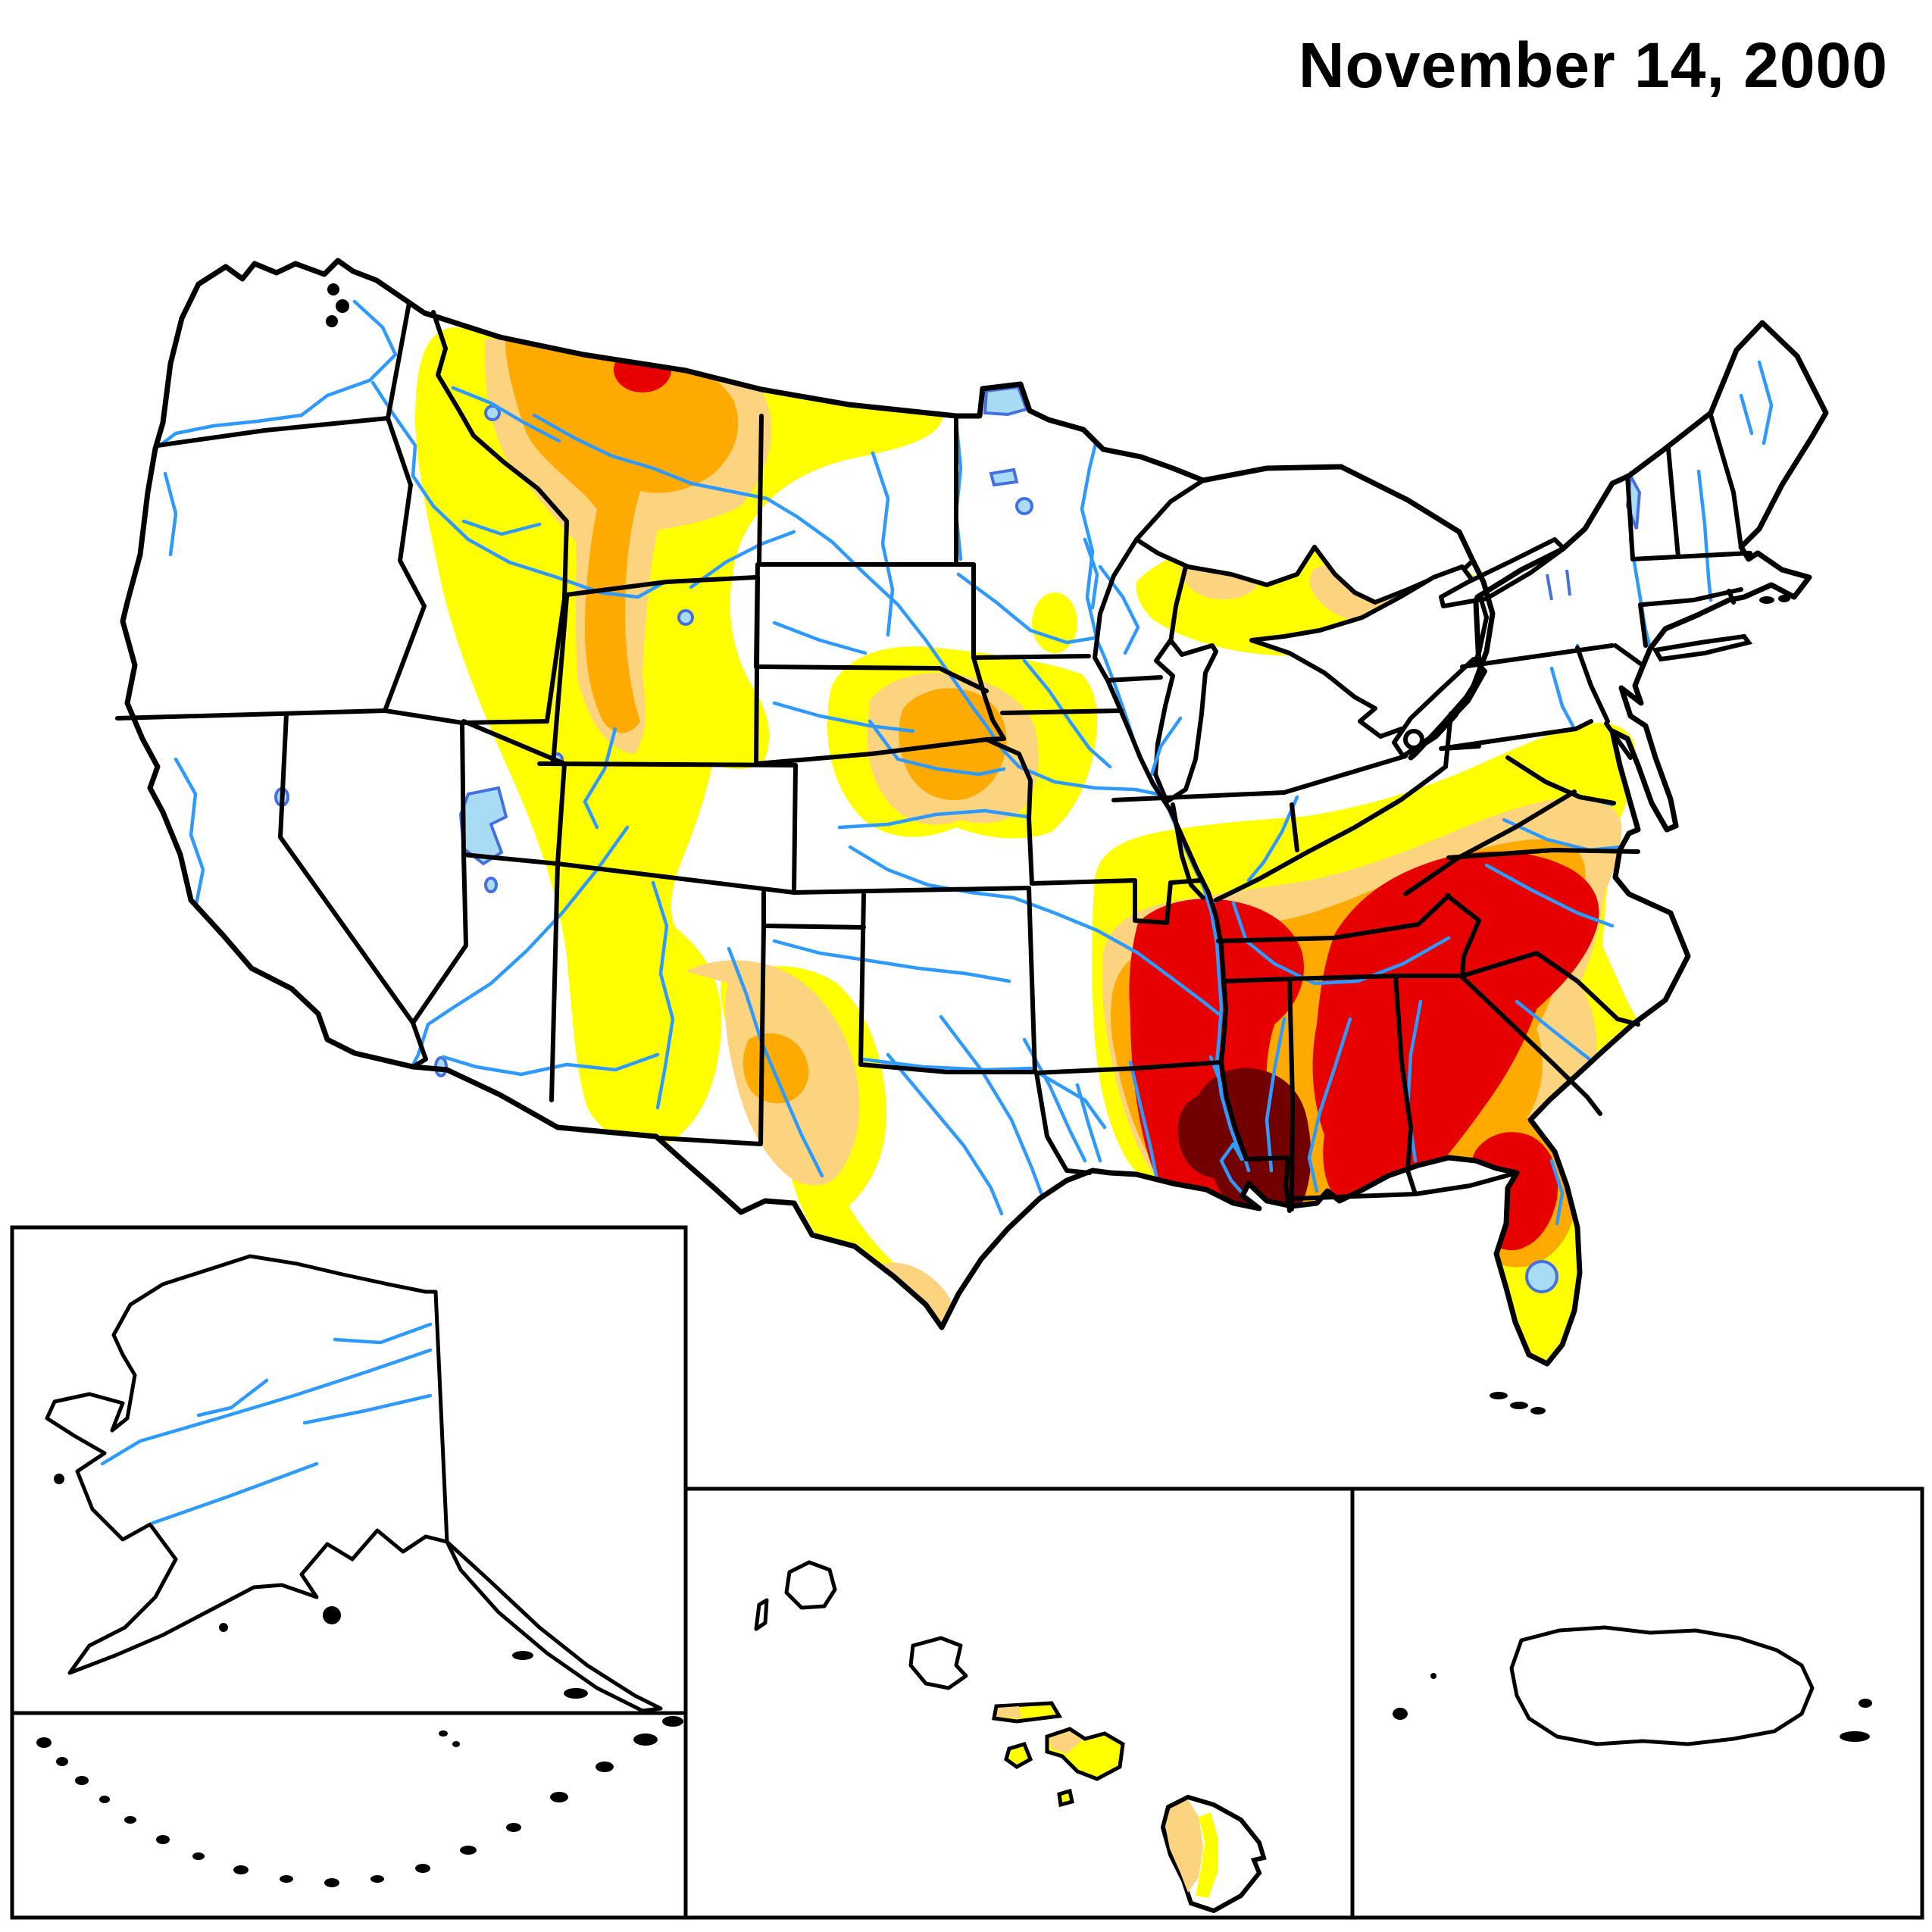 This screenshot has width=1932, height=1932. What do you see at coordinates (945, 1134) in the screenshot?
I see `river-colorado-texas` at bounding box center [945, 1134].